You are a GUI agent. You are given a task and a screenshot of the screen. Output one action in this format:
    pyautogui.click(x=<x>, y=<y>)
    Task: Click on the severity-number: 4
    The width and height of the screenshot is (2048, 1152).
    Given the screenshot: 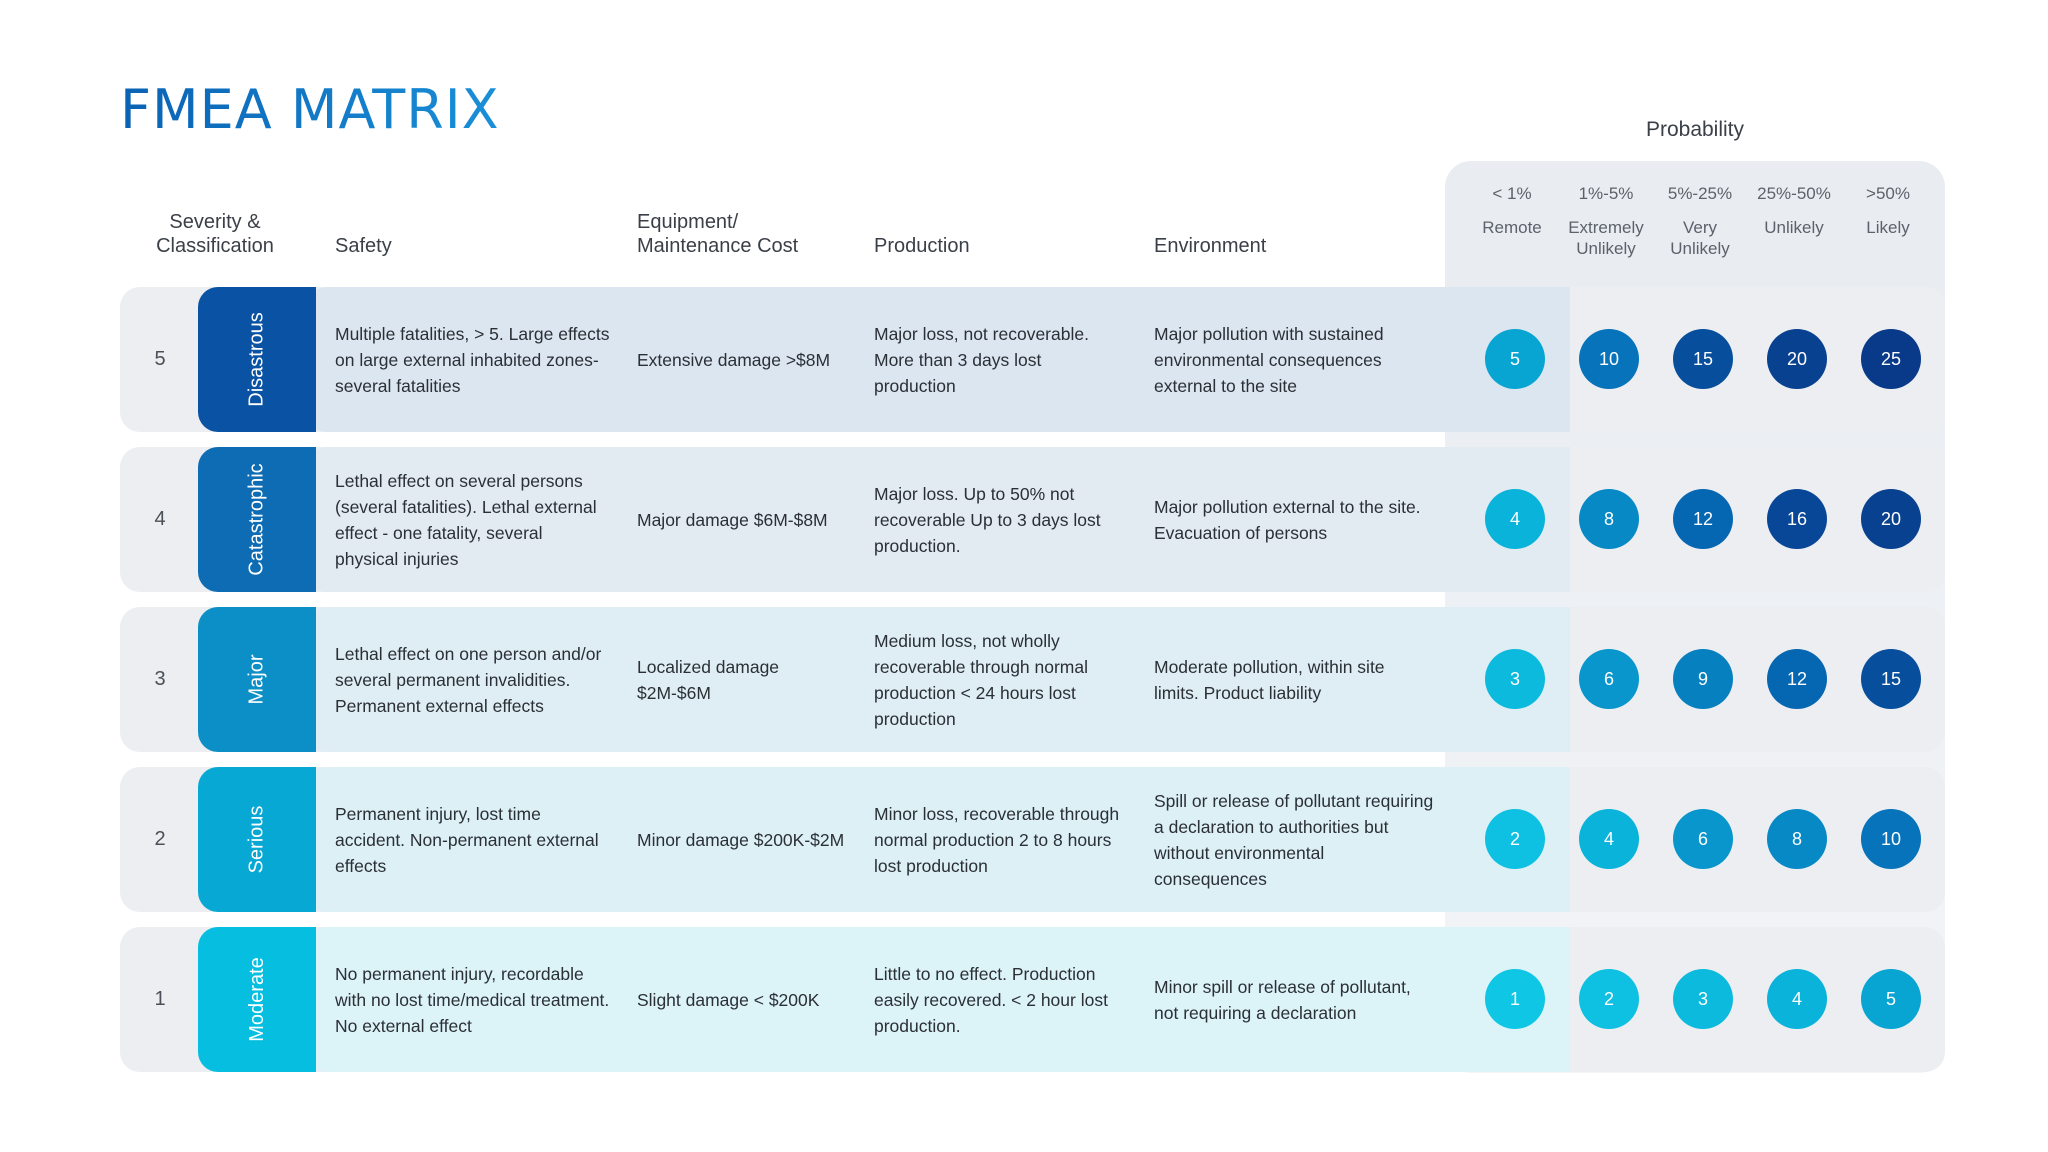 What is the action you would take?
    pyautogui.click(x=160, y=519)
    